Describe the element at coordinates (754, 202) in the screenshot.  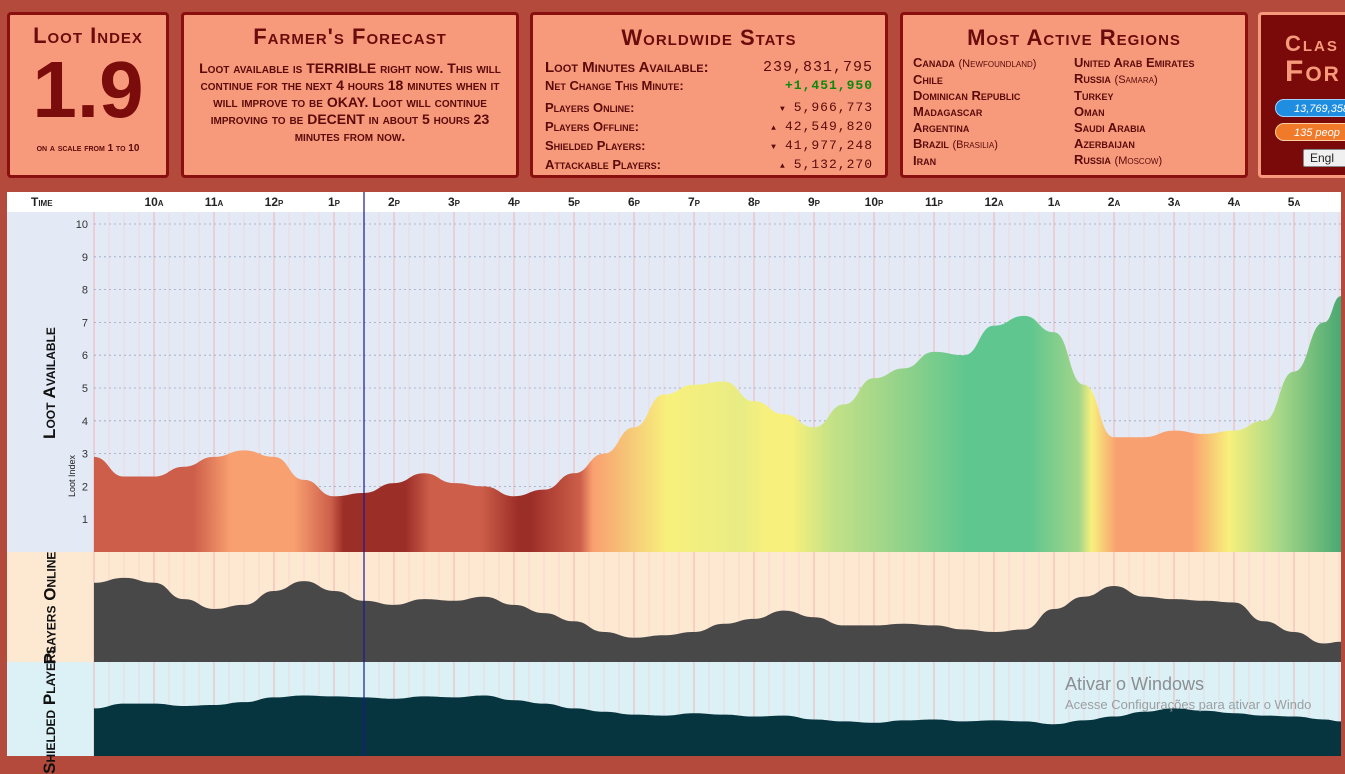
I see `time-tick-label: 8p` at that location.